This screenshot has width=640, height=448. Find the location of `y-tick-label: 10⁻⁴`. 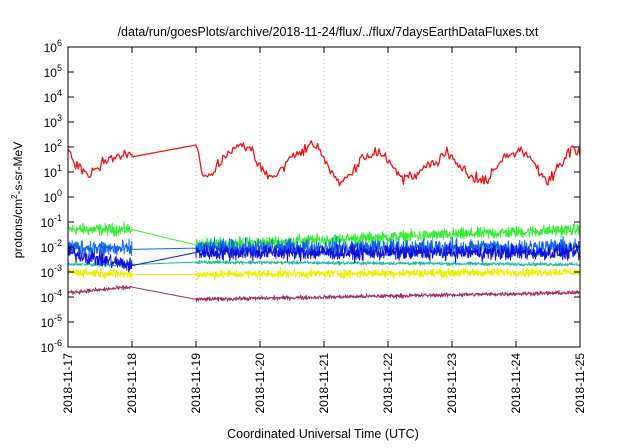

y-tick-label: 10⁻⁴ is located at coordinates (51, 296).